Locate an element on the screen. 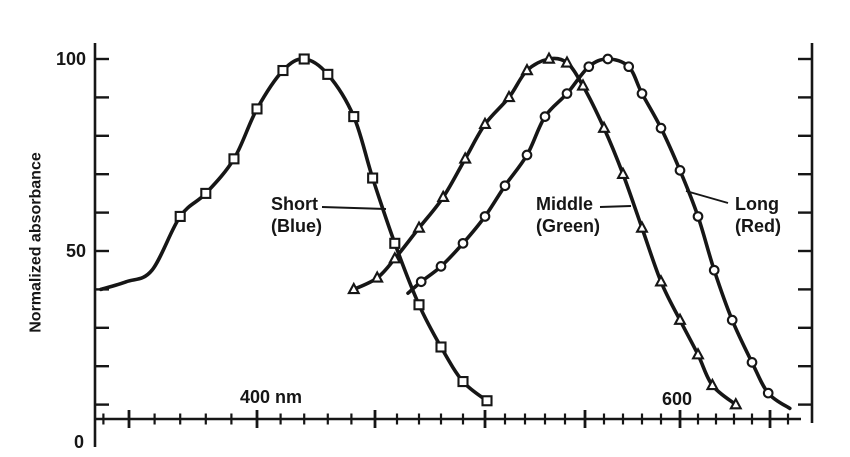 Image resolution: width=850 pixels, height=457 pixels. annotation-long-red: Long (Red) is located at coordinates (758, 215).